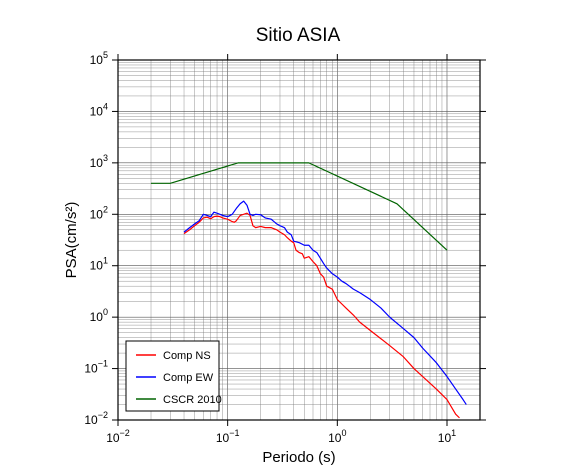 Image resolution: width=586 pixels, height=475 pixels. What do you see at coordinates (99, 109) in the screenshot?
I see `y-tick-label: 10⁴` at bounding box center [99, 109].